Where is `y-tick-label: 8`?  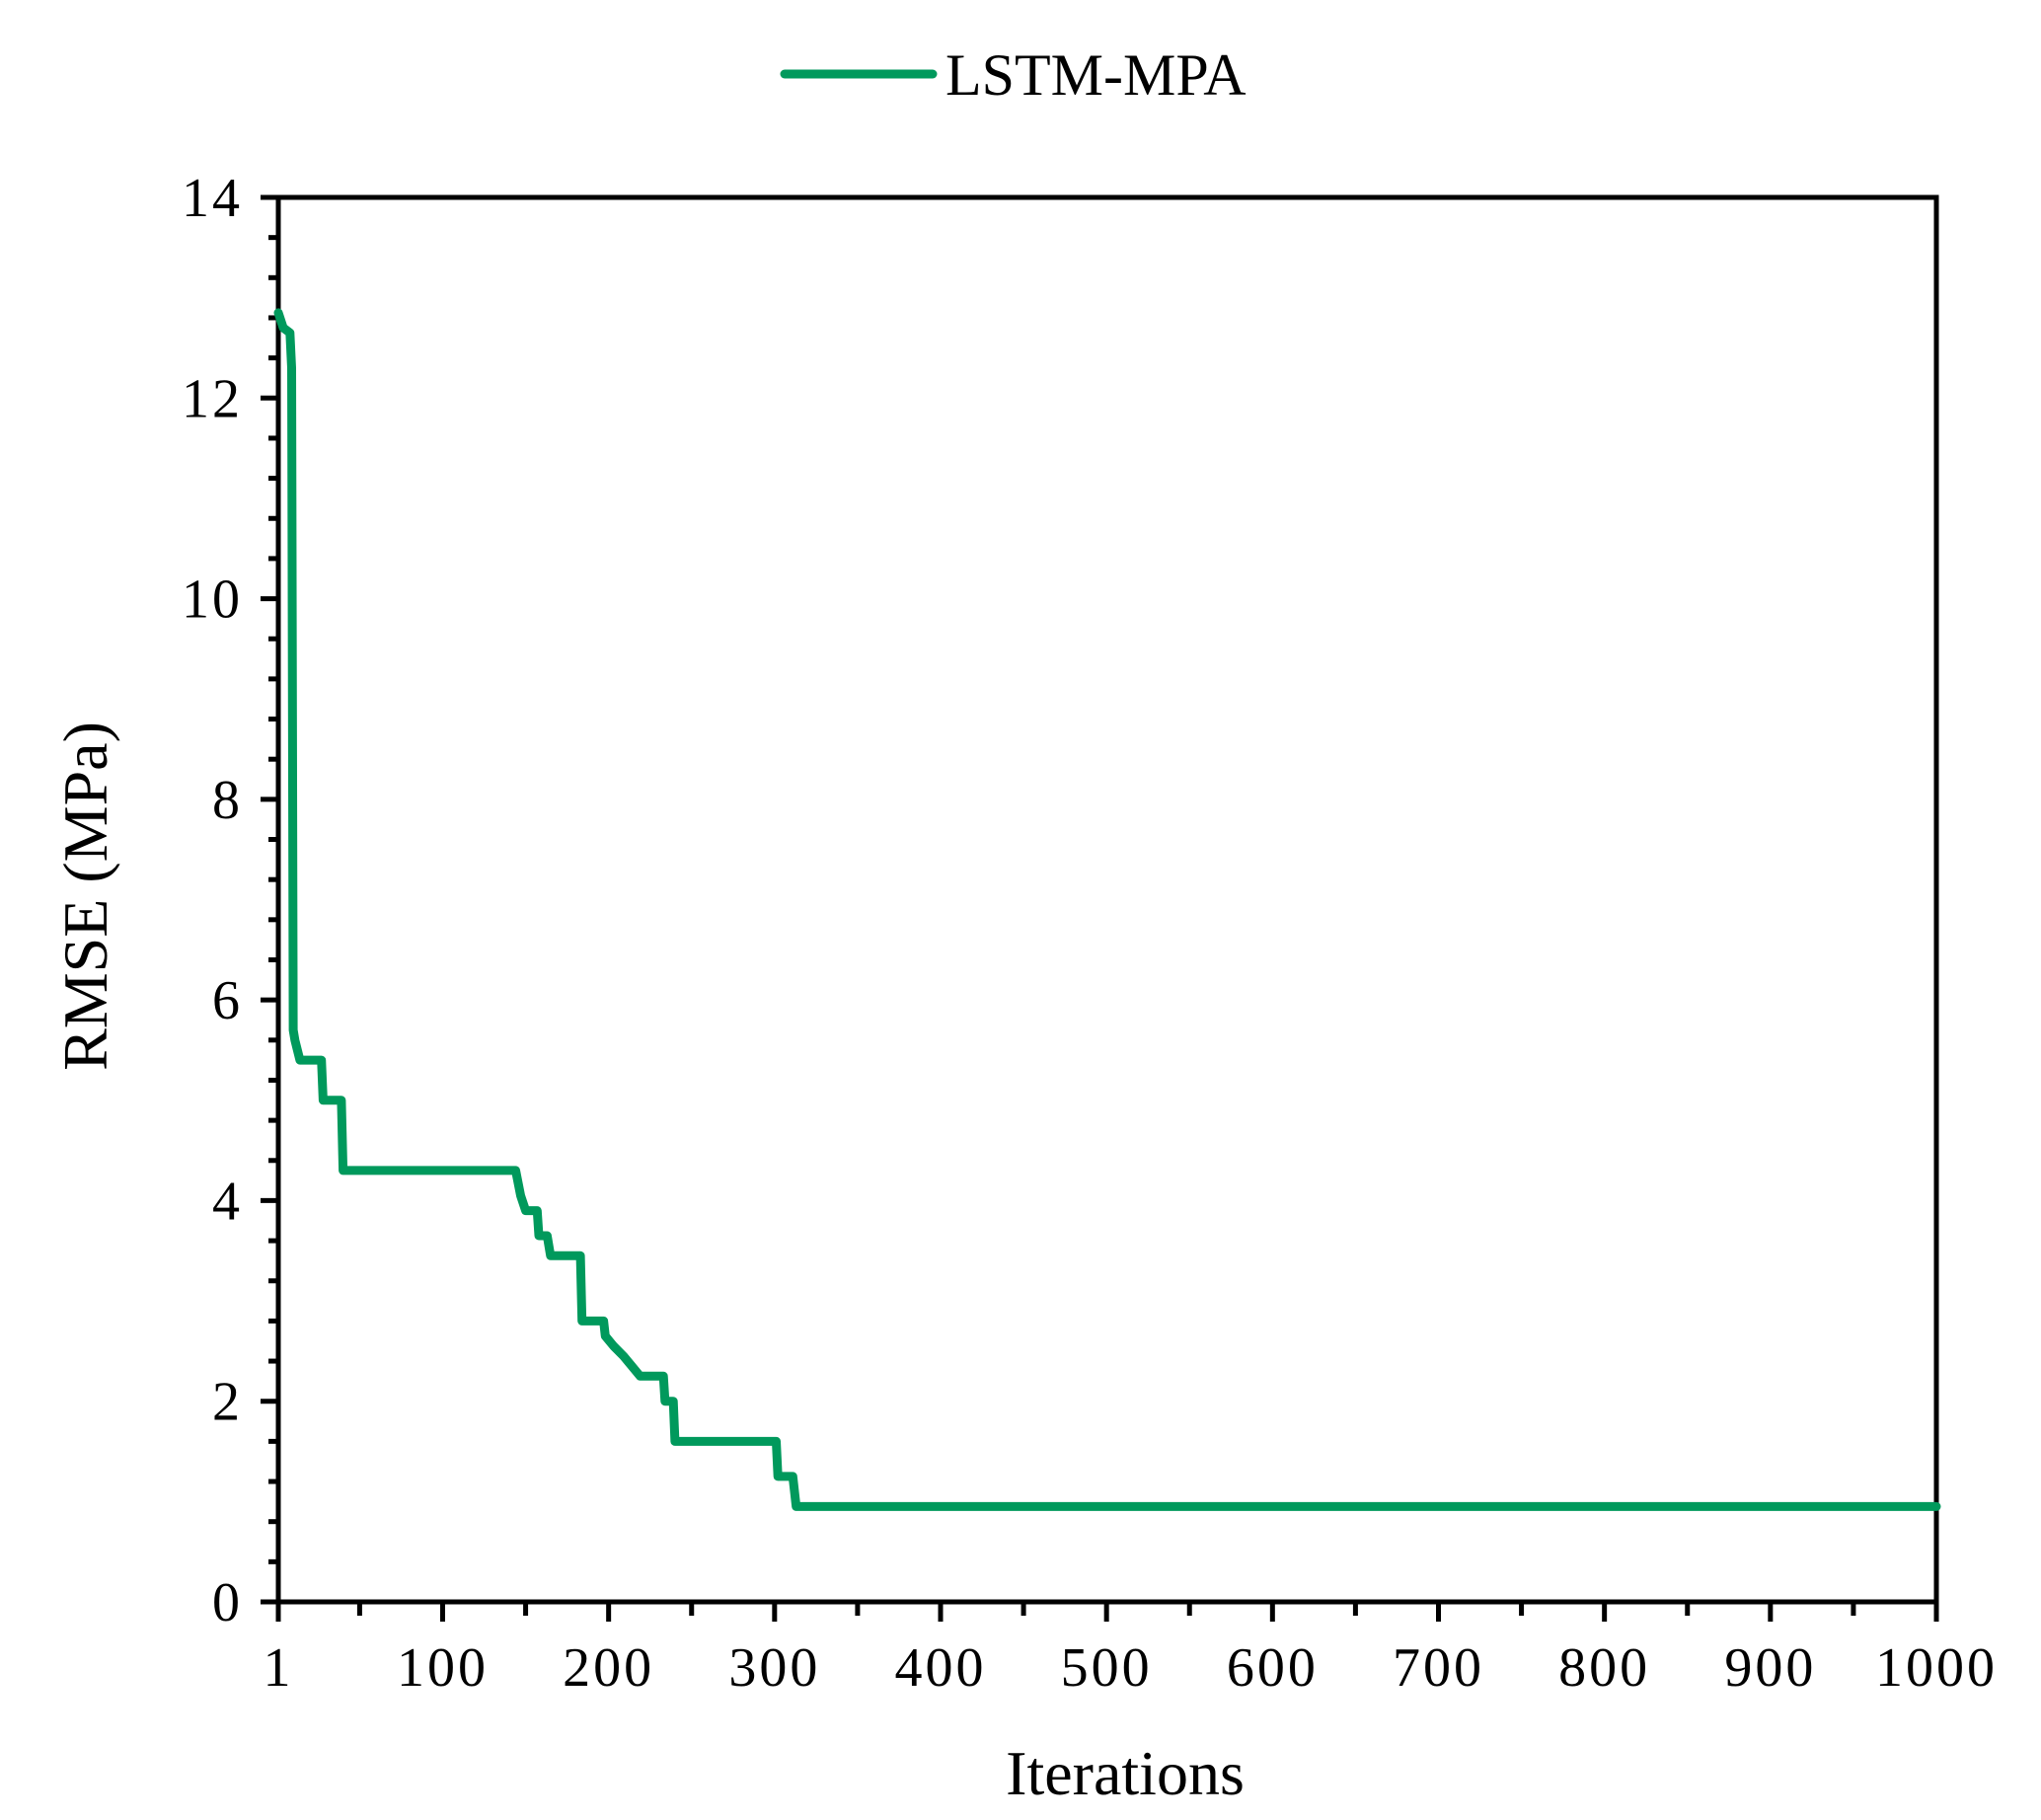 y-tick-label: 8 is located at coordinates (227, 800).